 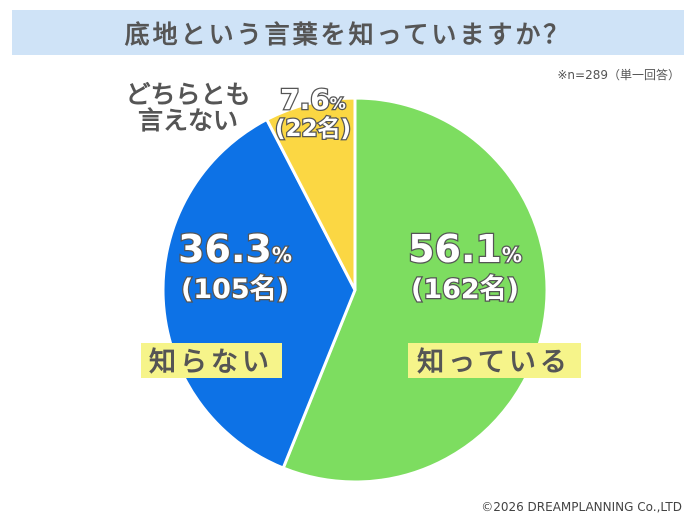 I want to click on title-band: 底地という言葉を知っていますか？, so click(x=348, y=32).